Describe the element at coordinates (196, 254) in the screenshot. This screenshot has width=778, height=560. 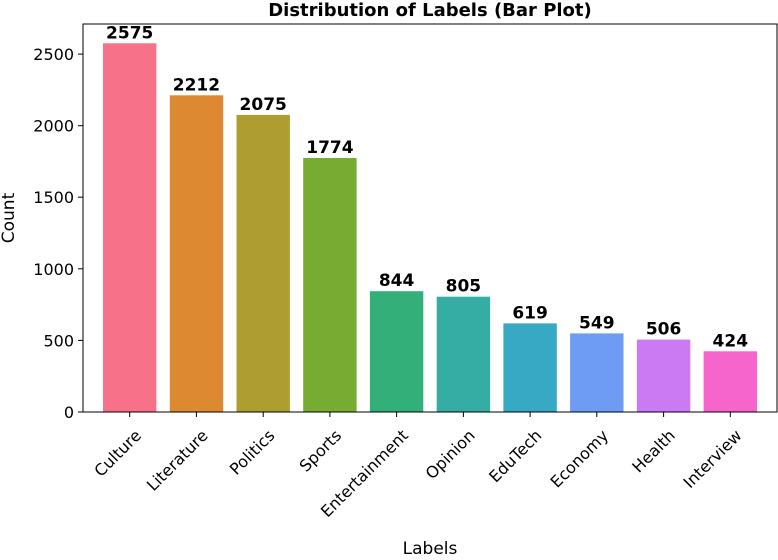
I see `bar-literature` at that location.